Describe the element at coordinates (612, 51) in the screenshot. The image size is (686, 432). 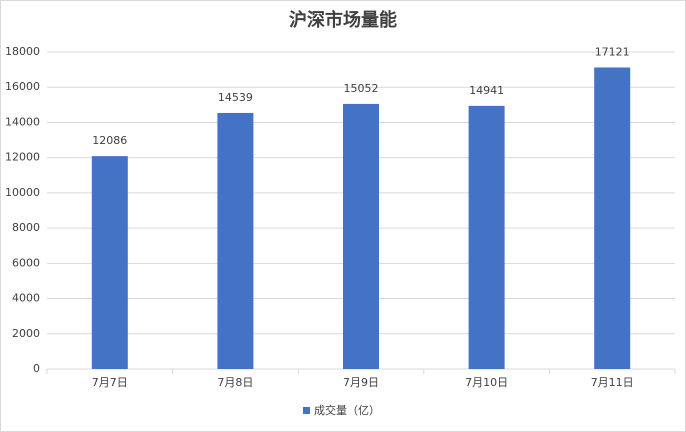
I see `data-label: 17121` at that location.